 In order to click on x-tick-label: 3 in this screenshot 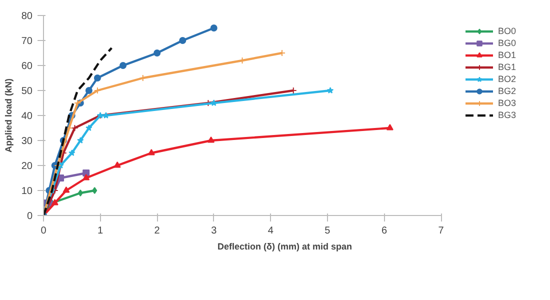, I will do `click(214, 231)`.